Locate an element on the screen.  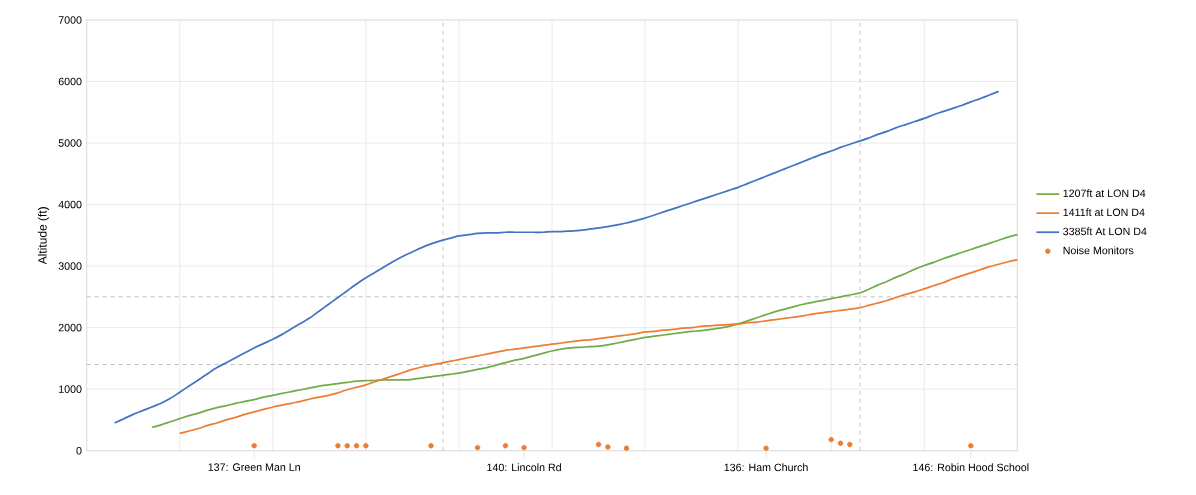
y-tick-label: 6000 is located at coordinates (70, 81).